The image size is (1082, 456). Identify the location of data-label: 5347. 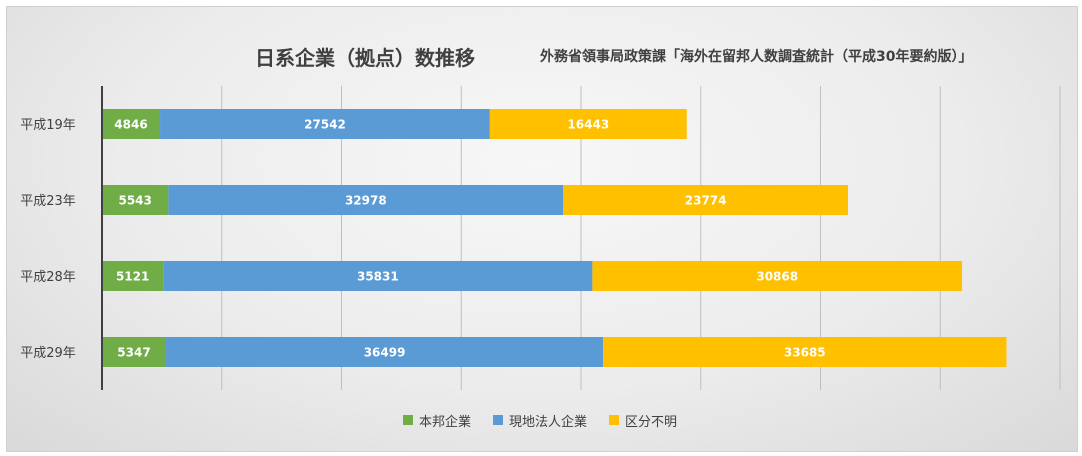
(133, 353).